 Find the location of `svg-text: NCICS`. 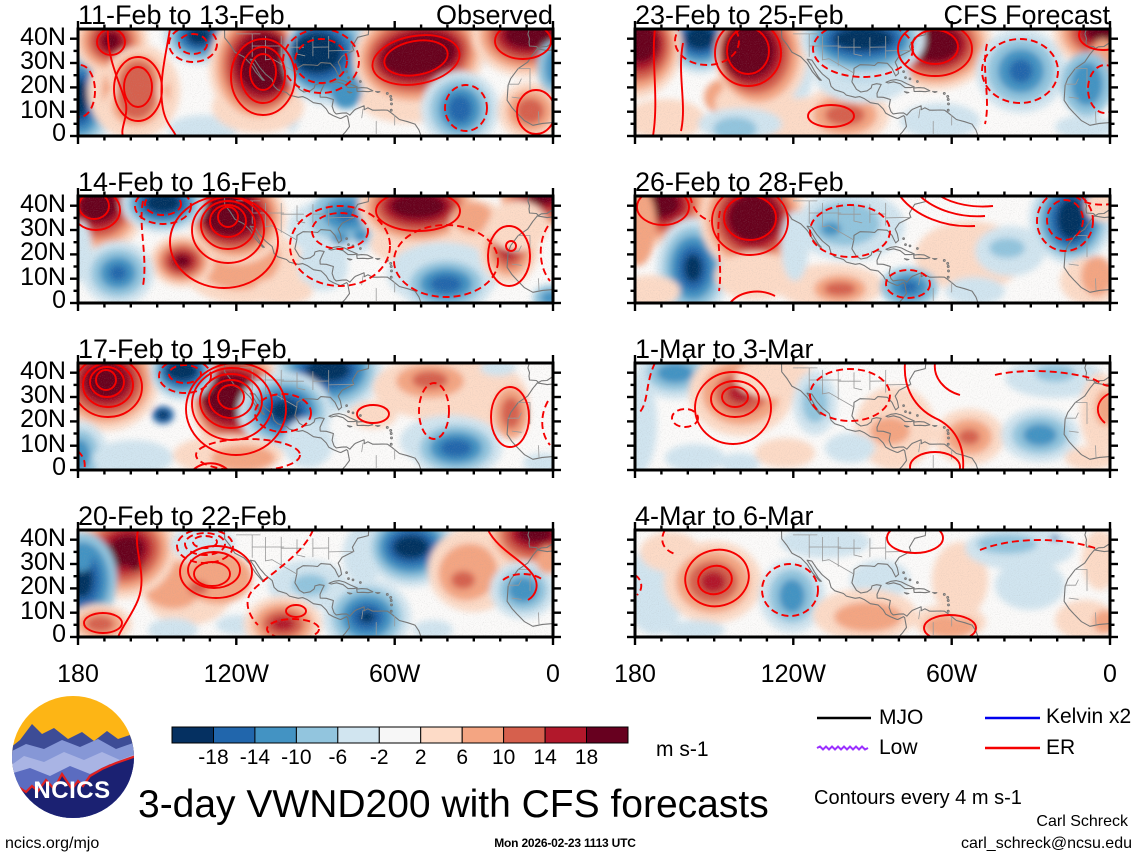

svg-text: NCICS is located at coordinates (71, 790).